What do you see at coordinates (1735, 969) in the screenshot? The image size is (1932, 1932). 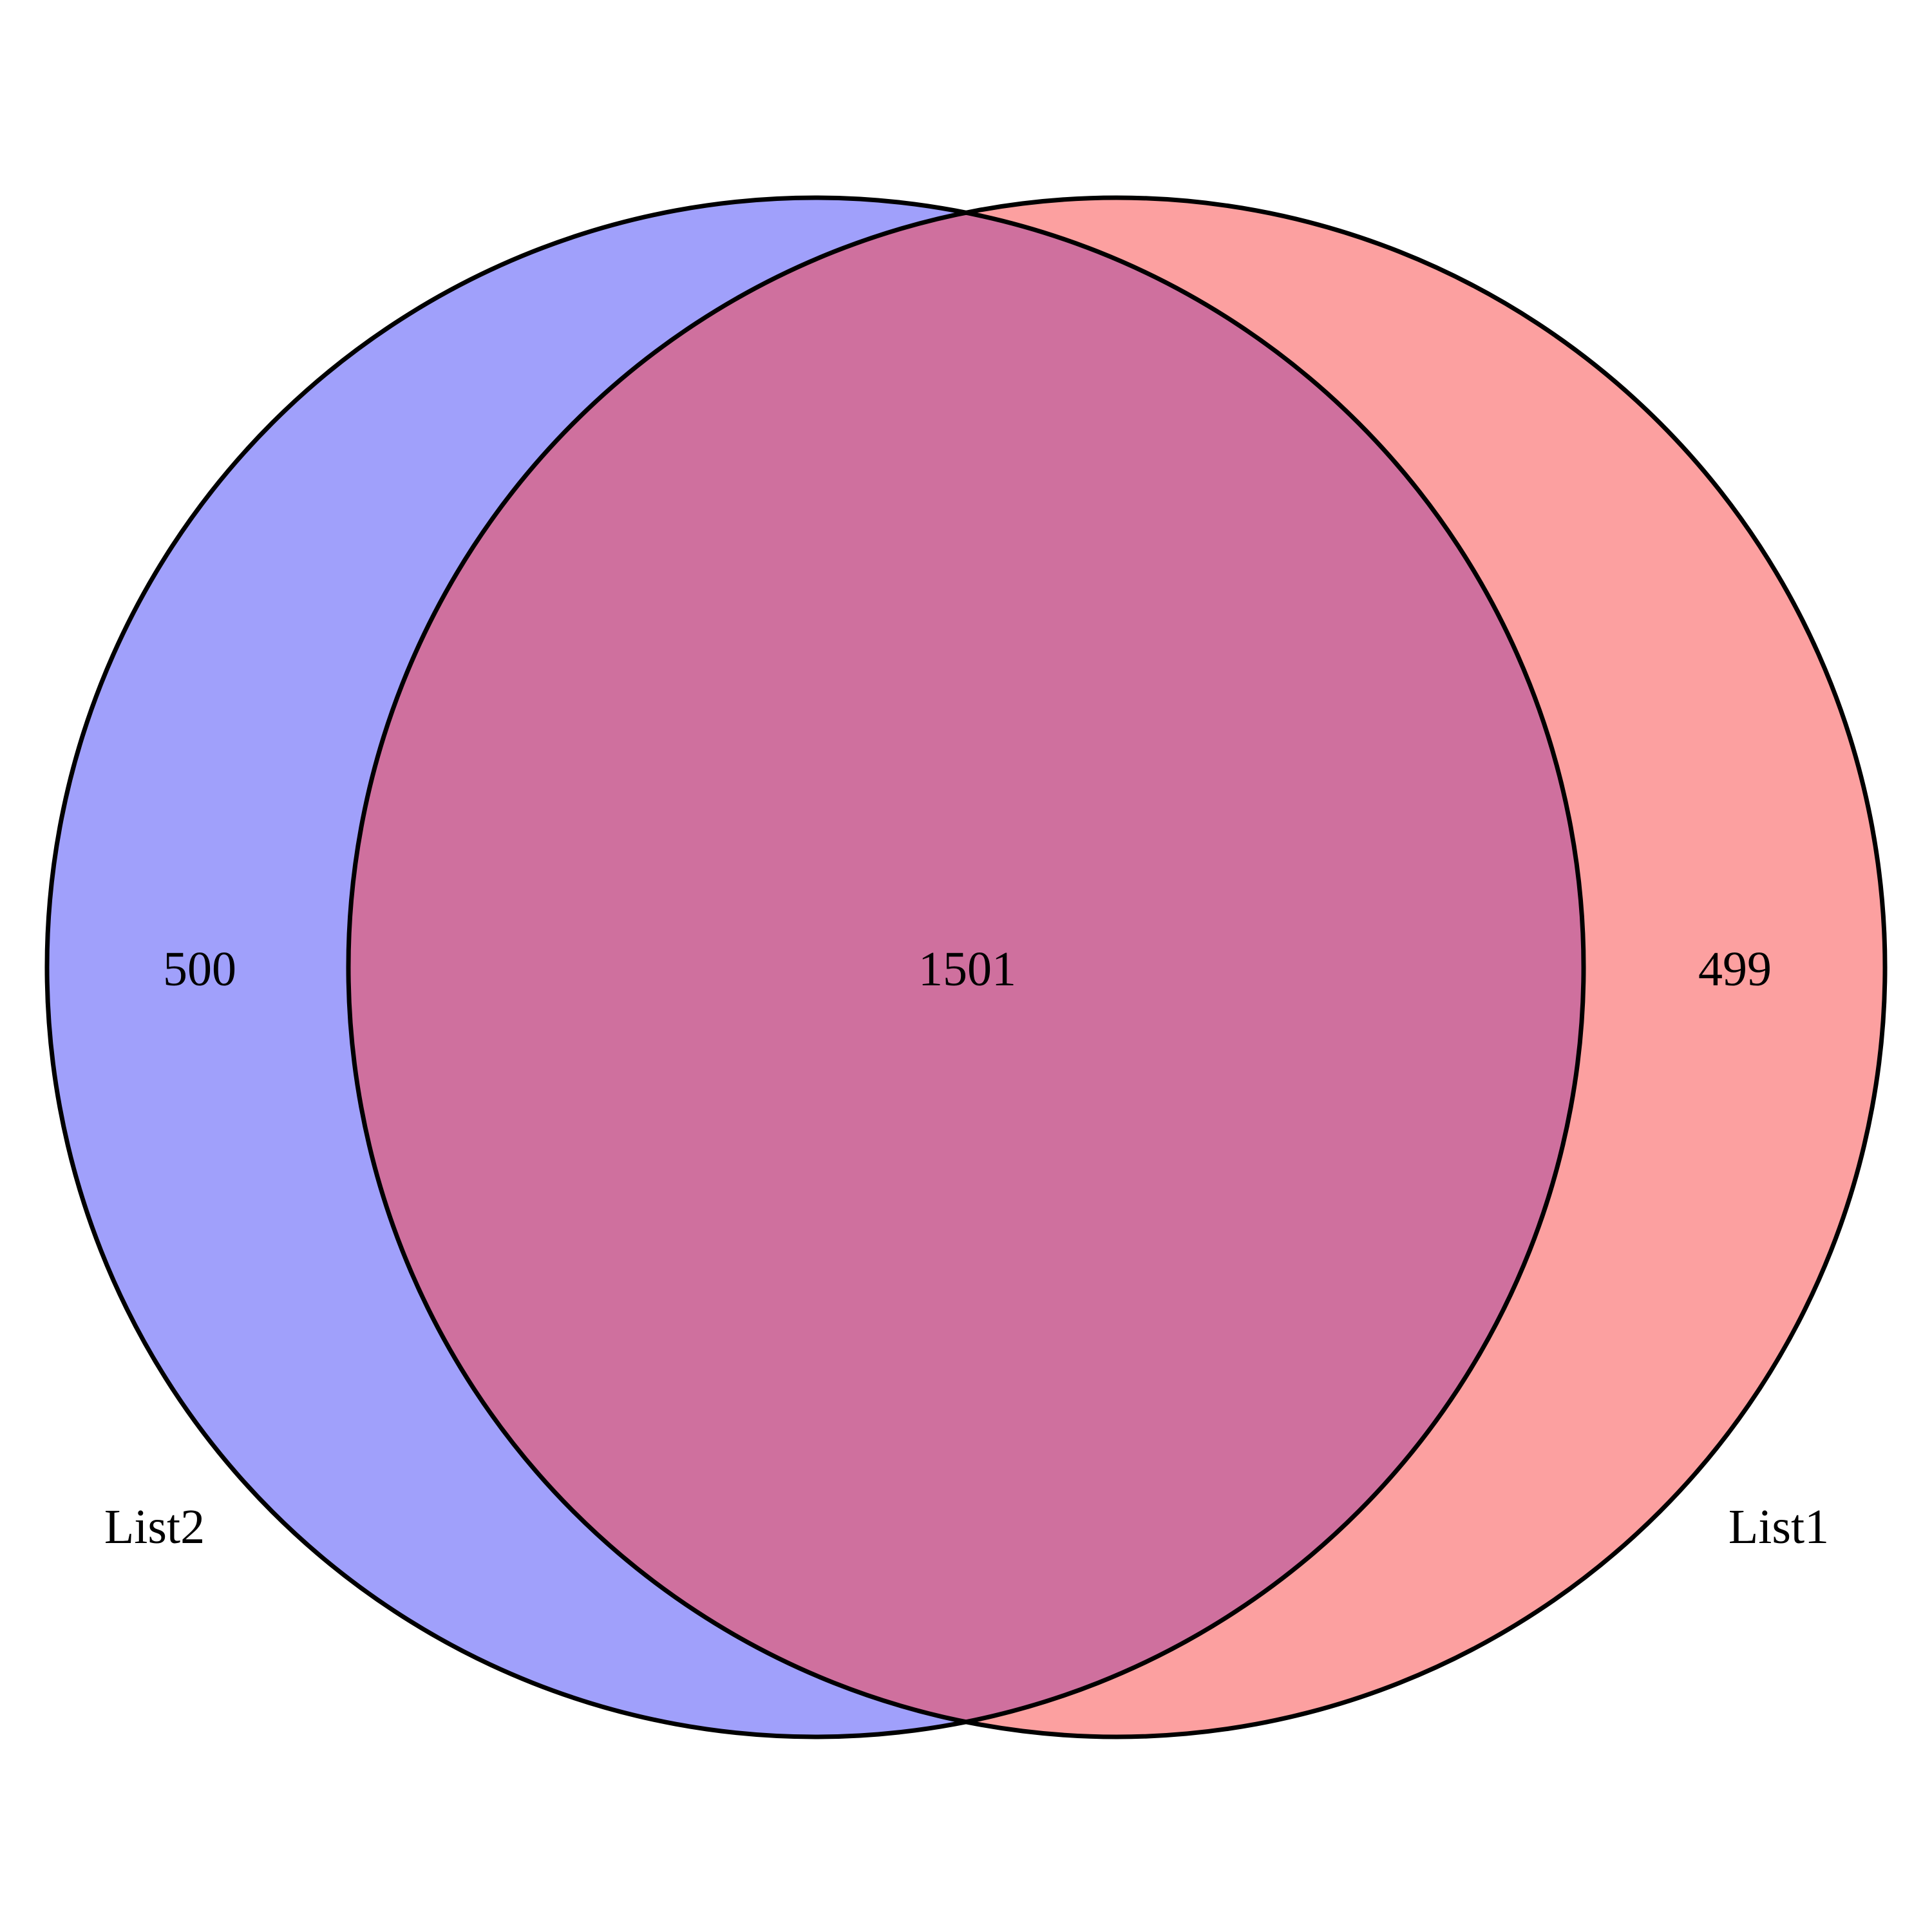 I see `list1-only-count: 499` at bounding box center [1735, 969].